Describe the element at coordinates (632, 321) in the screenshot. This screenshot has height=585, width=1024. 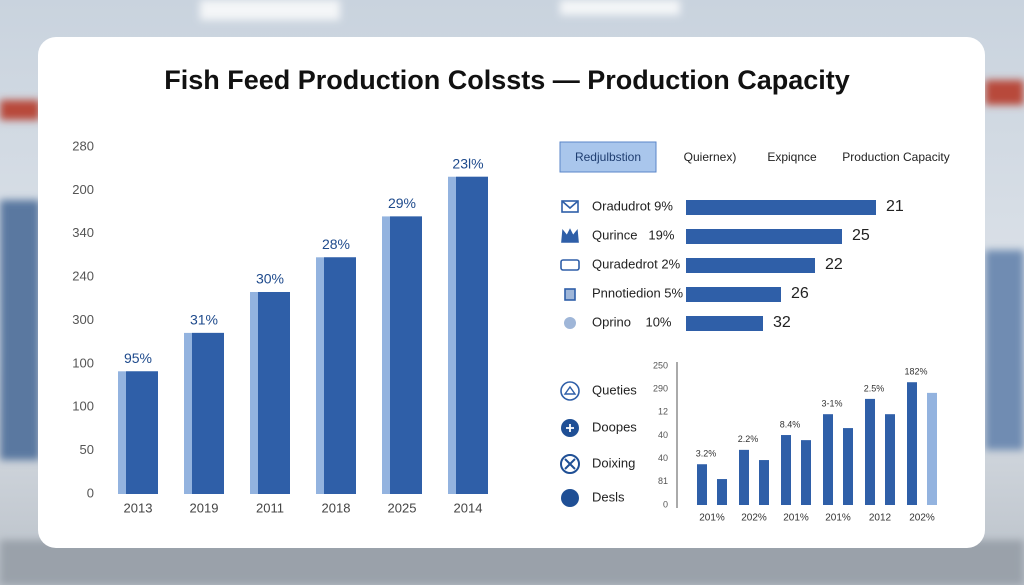
I see `row-label: Oprino 10%` at that location.